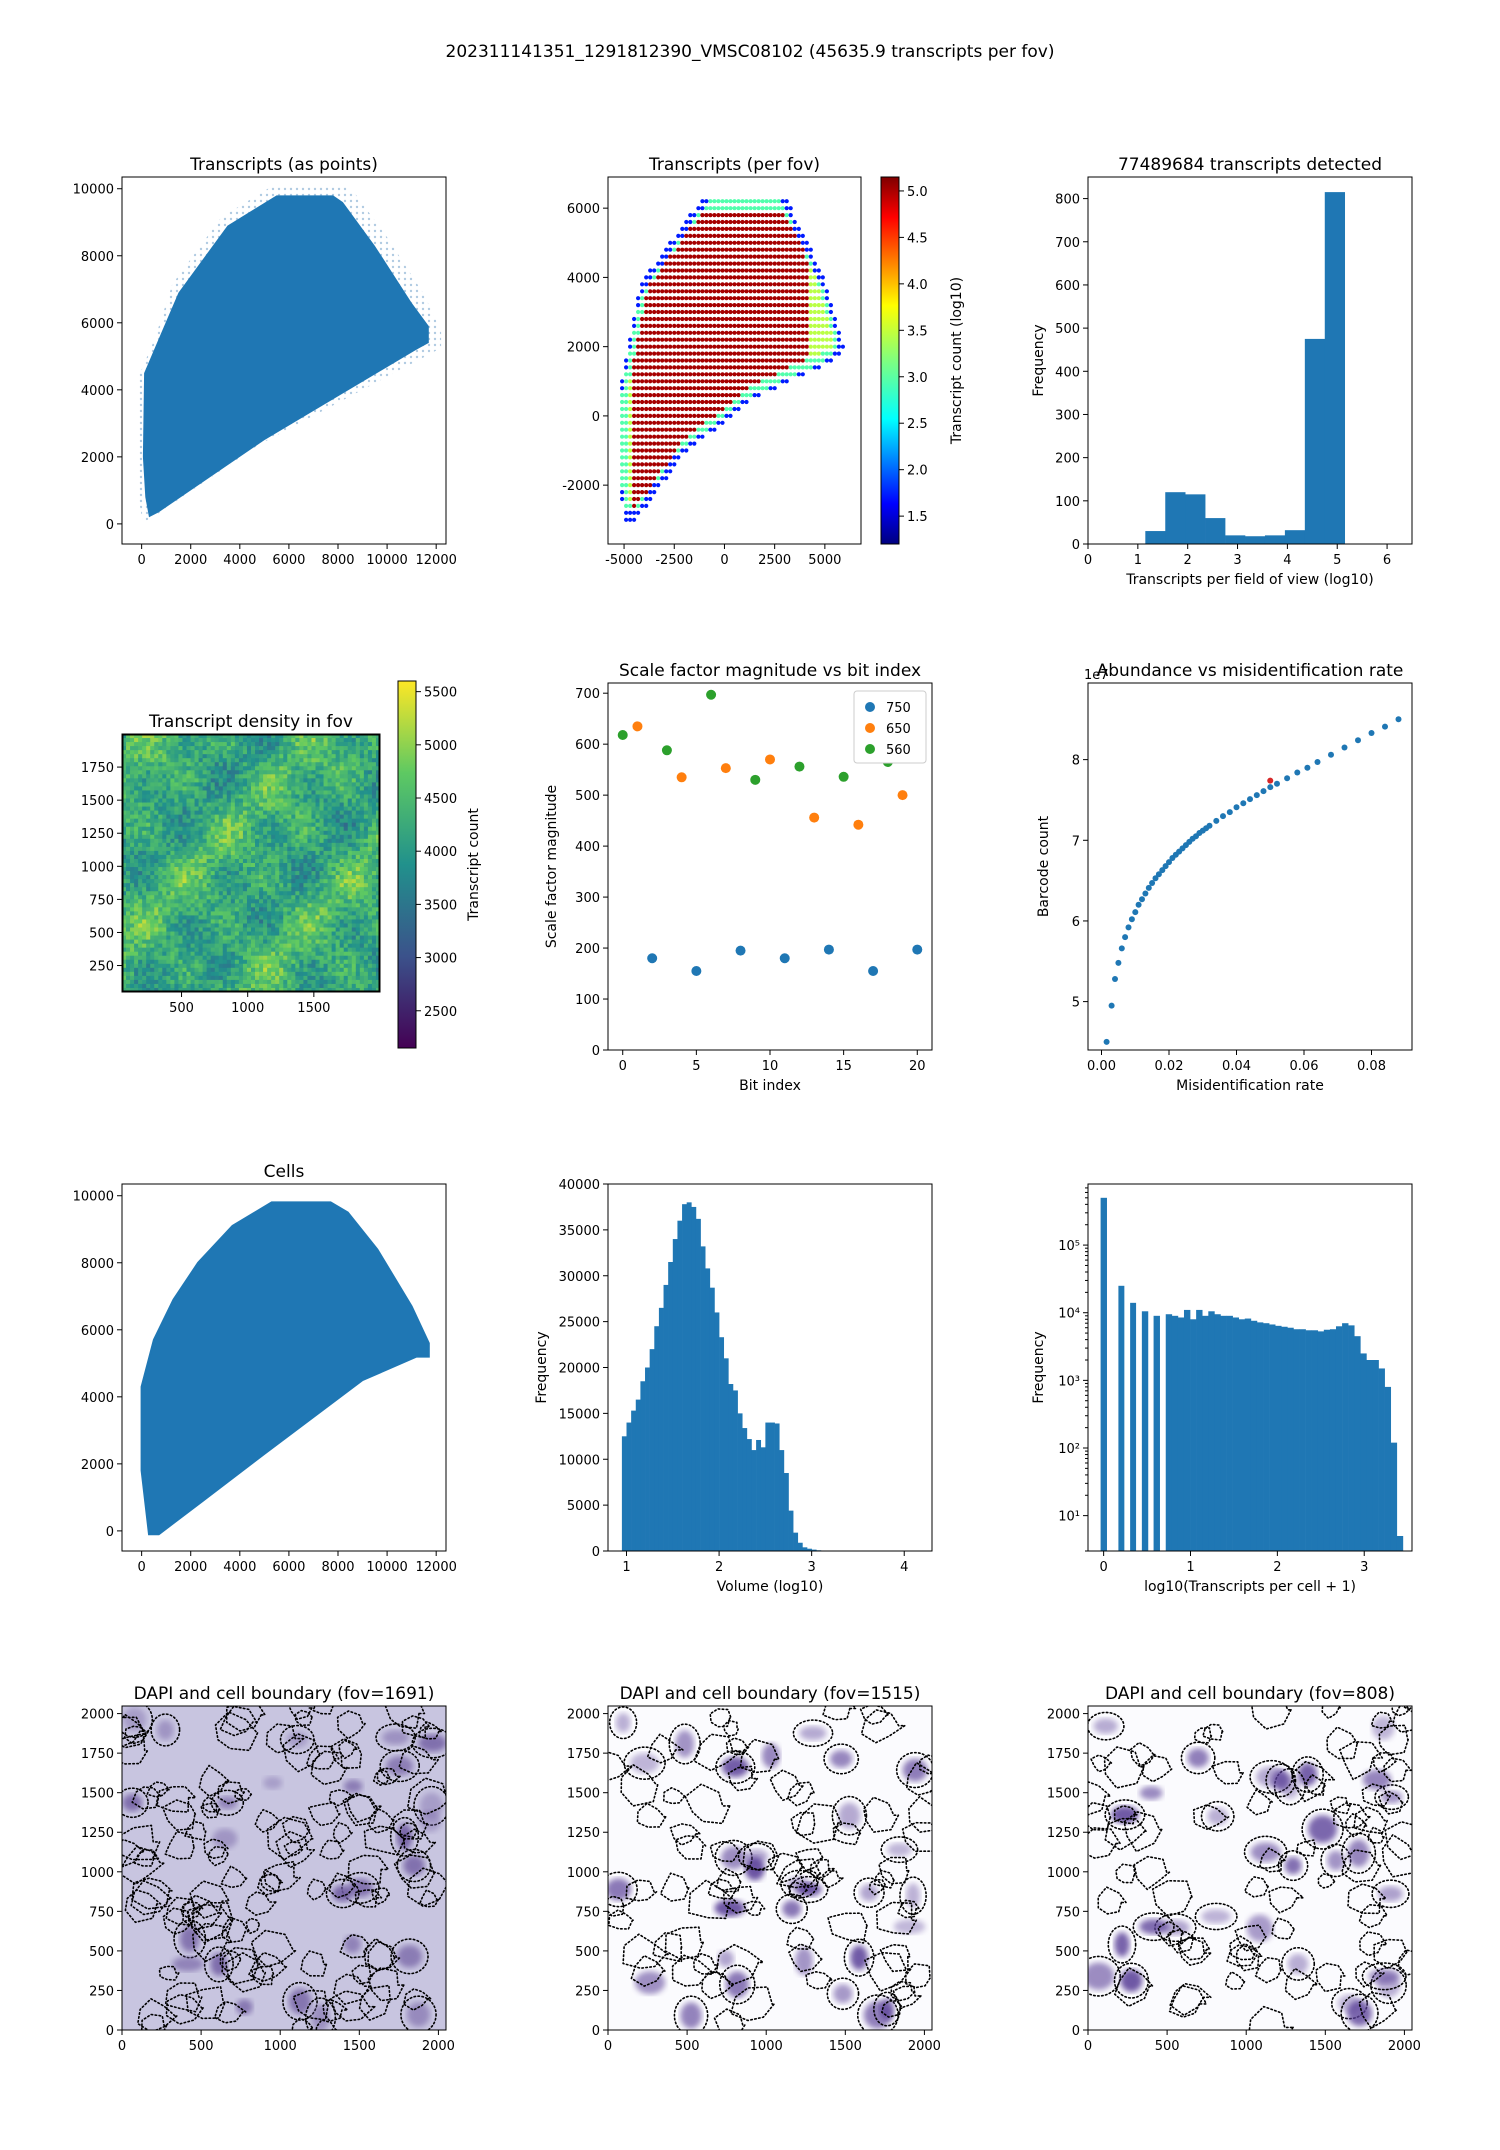  I want to click on scatter-points, so click(285, 356).